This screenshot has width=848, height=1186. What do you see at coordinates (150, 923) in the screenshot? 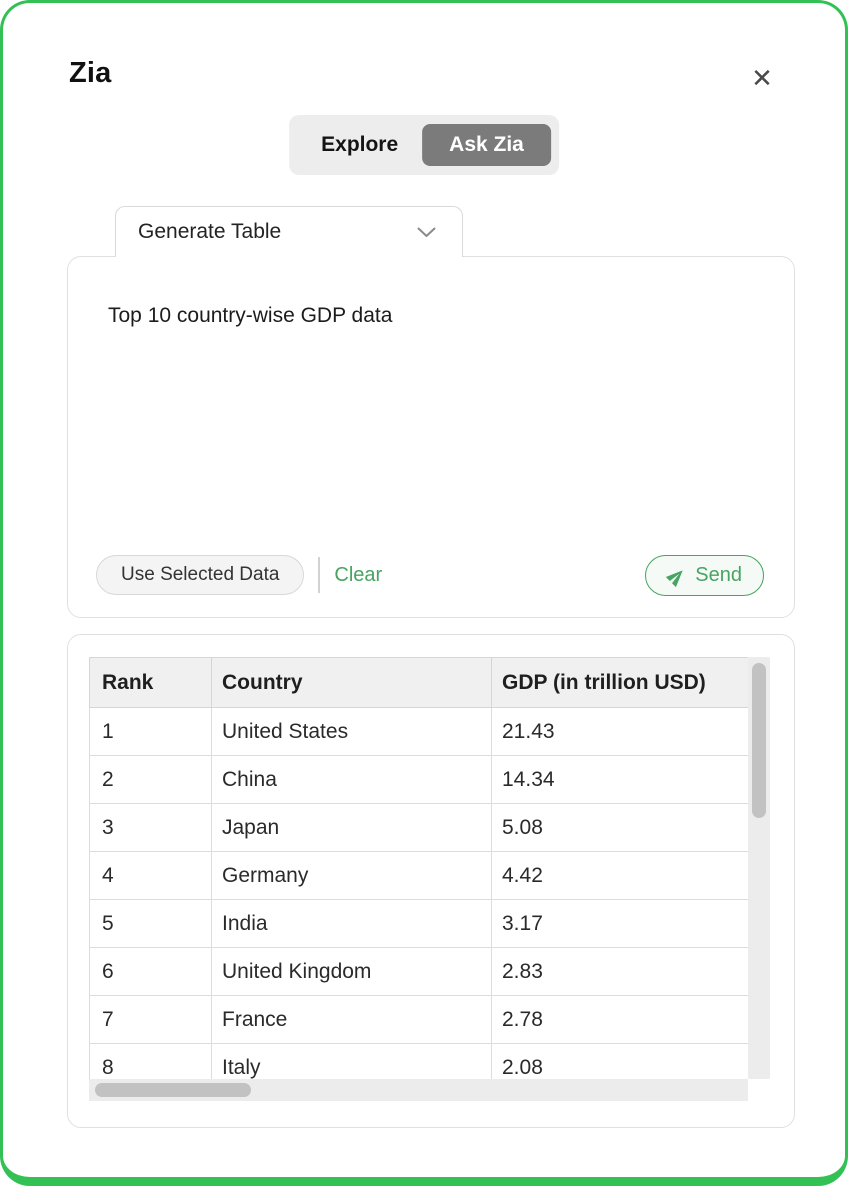
I see `table-cell: 5` at bounding box center [150, 923].